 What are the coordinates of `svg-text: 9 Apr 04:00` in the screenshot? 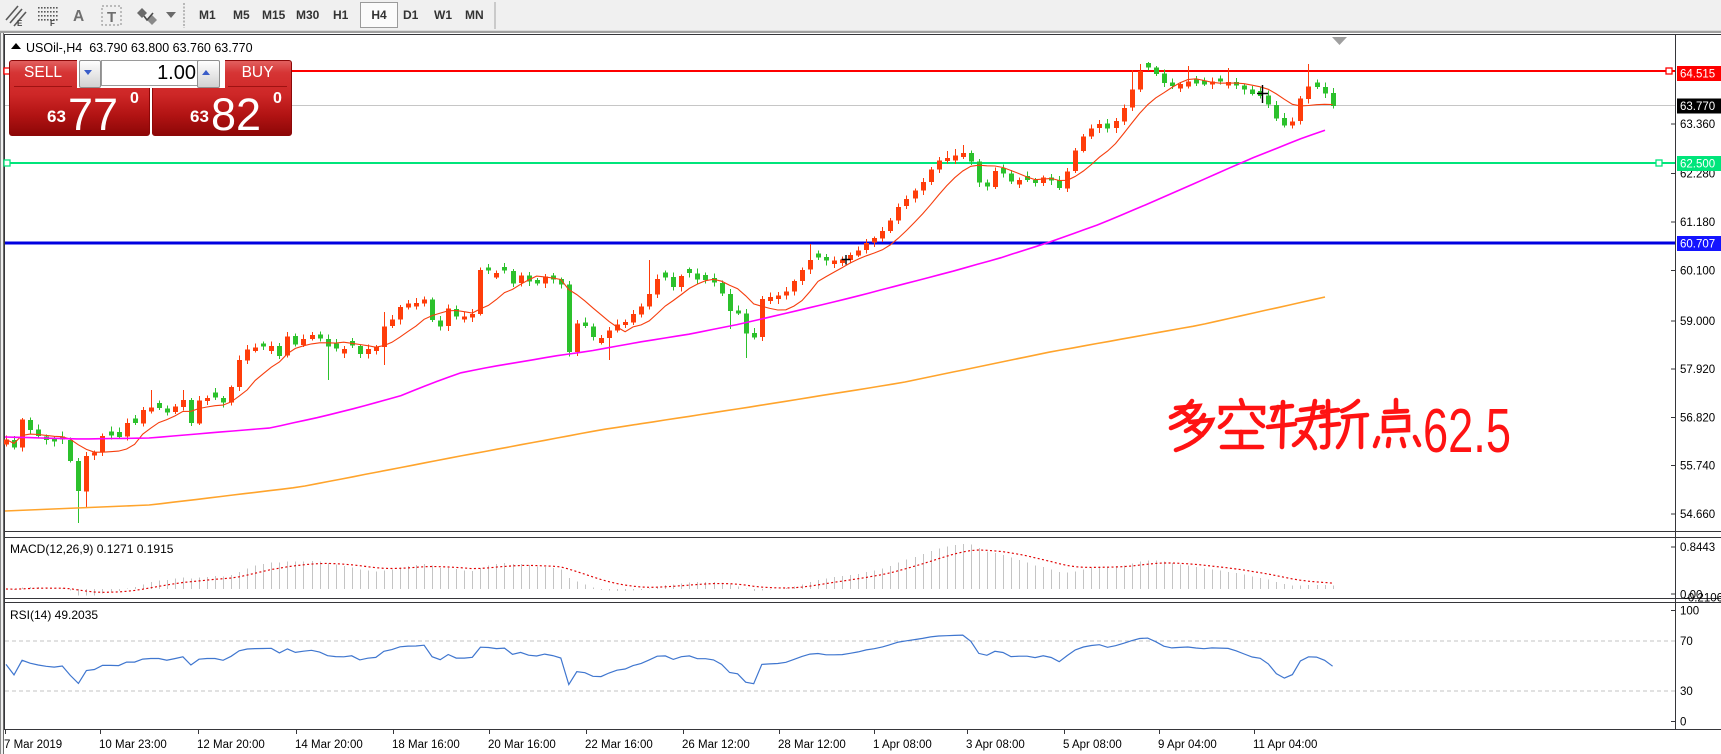 It's located at (1187, 745).